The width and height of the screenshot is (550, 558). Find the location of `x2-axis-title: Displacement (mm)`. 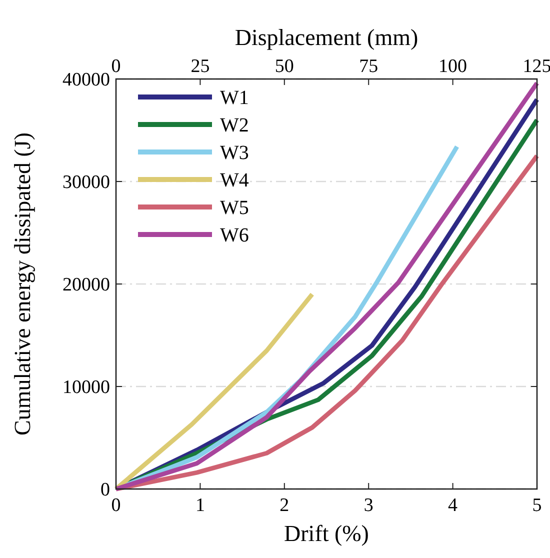

x2-axis-title: Displacement (mm) is located at coordinates (326, 37).